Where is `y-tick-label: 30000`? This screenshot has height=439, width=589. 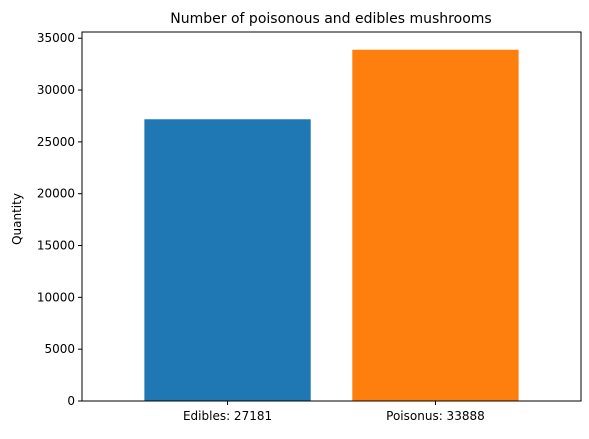 y-tick-label: 30000 is located at coordinates (56, 90).